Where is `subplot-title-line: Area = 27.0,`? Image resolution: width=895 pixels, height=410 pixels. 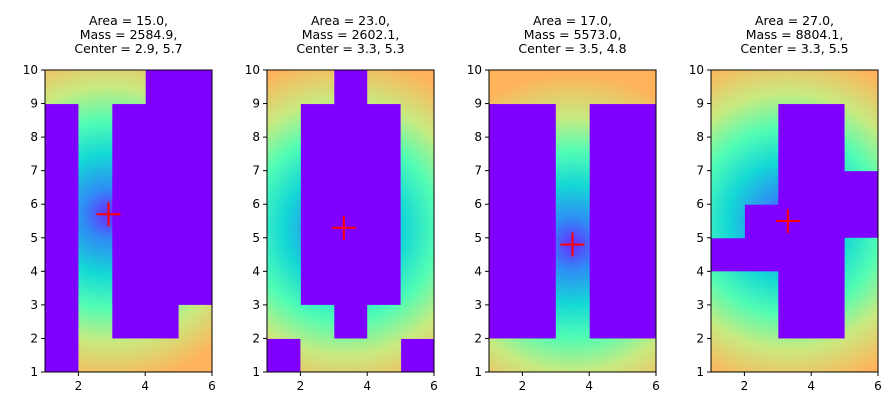 subplot-title-line: Area = 27.0, is located at coordinates (794, 20).